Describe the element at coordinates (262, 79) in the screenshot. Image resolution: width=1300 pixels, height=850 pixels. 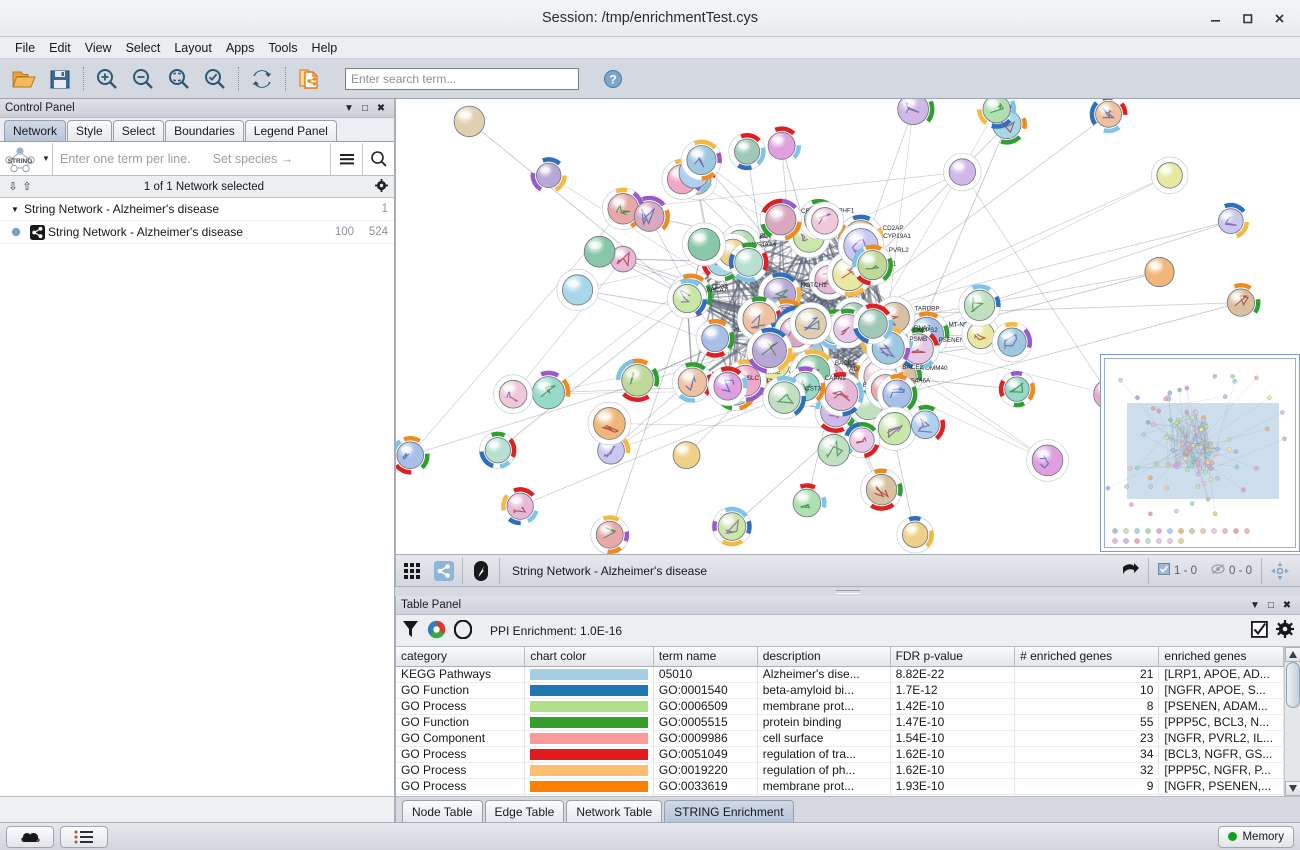
I see `refresh-icon` at that location.